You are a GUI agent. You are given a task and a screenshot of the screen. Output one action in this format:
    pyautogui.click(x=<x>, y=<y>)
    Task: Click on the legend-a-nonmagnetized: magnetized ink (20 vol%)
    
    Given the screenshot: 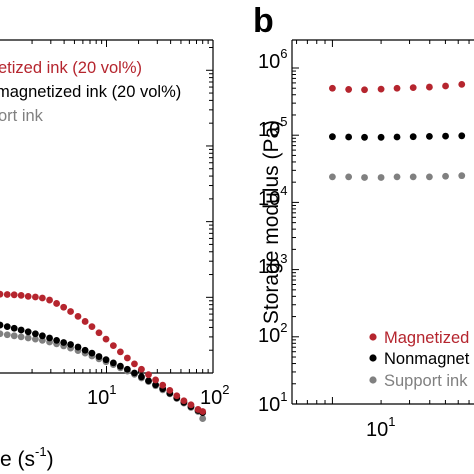 What is the action you would take?
    pyautogui.click(x=90, y=92)
    